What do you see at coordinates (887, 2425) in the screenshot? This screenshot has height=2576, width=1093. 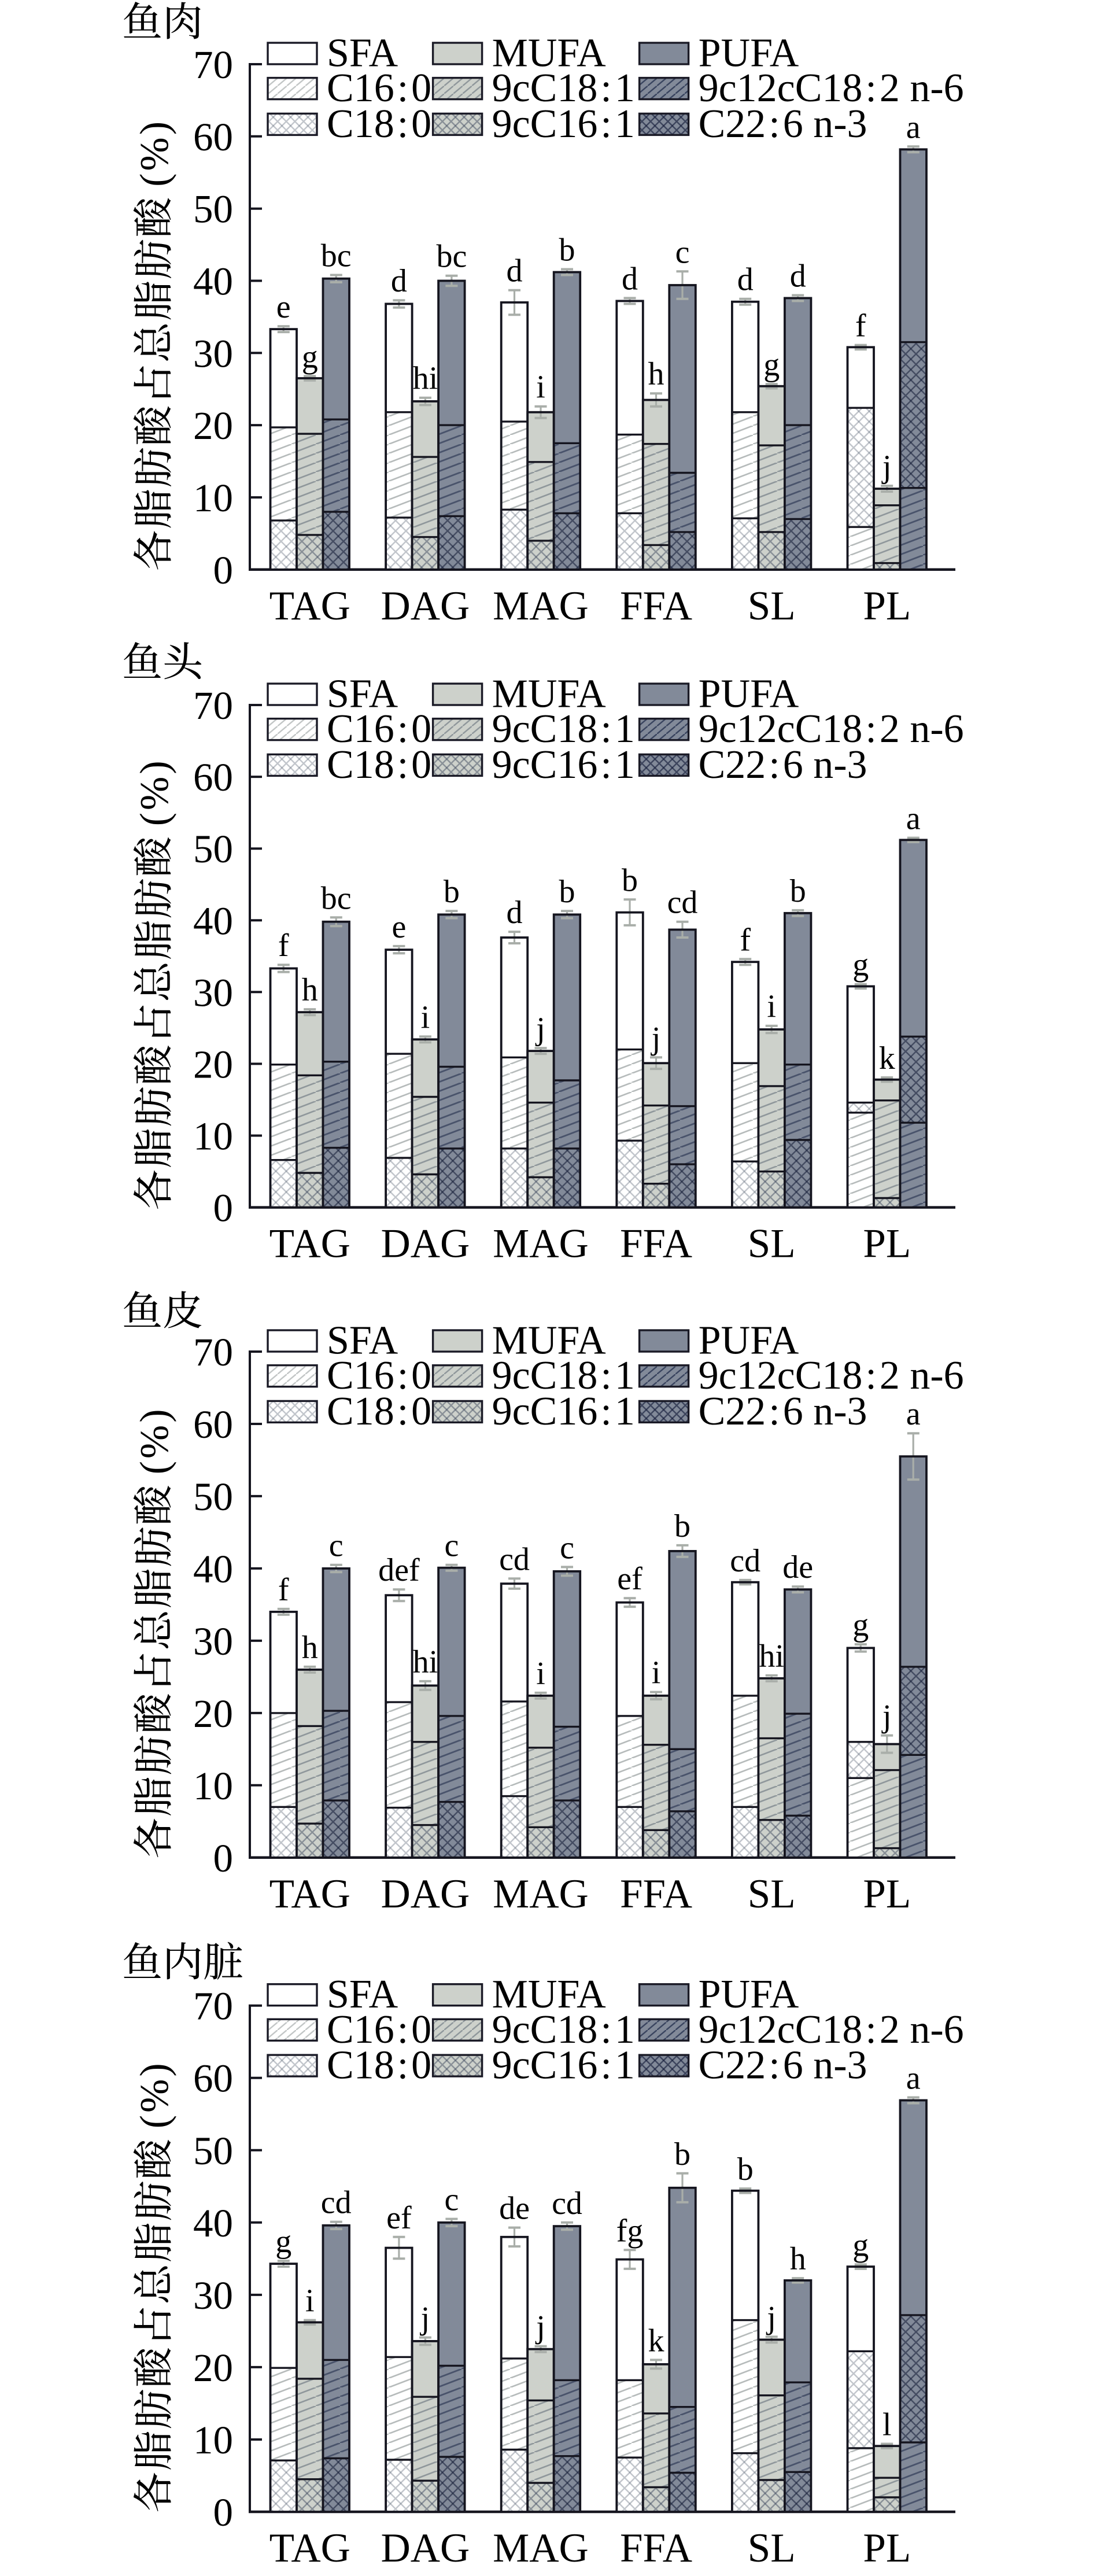 I see `svg-text: l` at bounding box center [887, 2425].